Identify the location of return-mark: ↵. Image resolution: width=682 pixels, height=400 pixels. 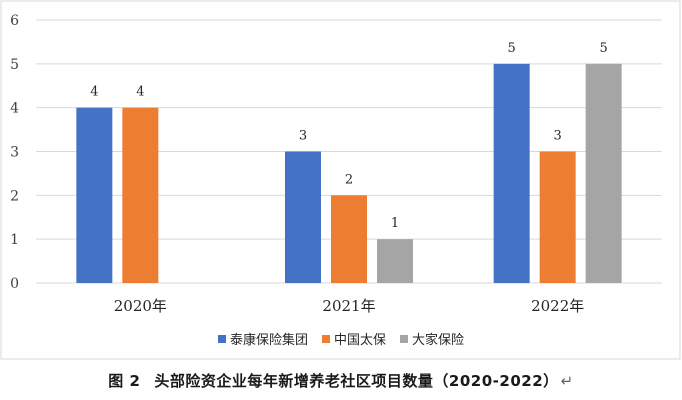
(567, 381).